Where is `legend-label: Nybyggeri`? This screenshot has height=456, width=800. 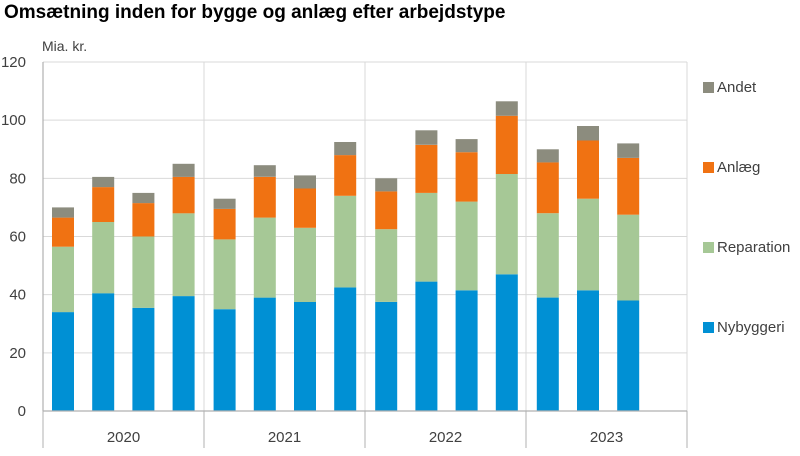
legend-label: Nybyggeri is located at coordinates (751, 327).